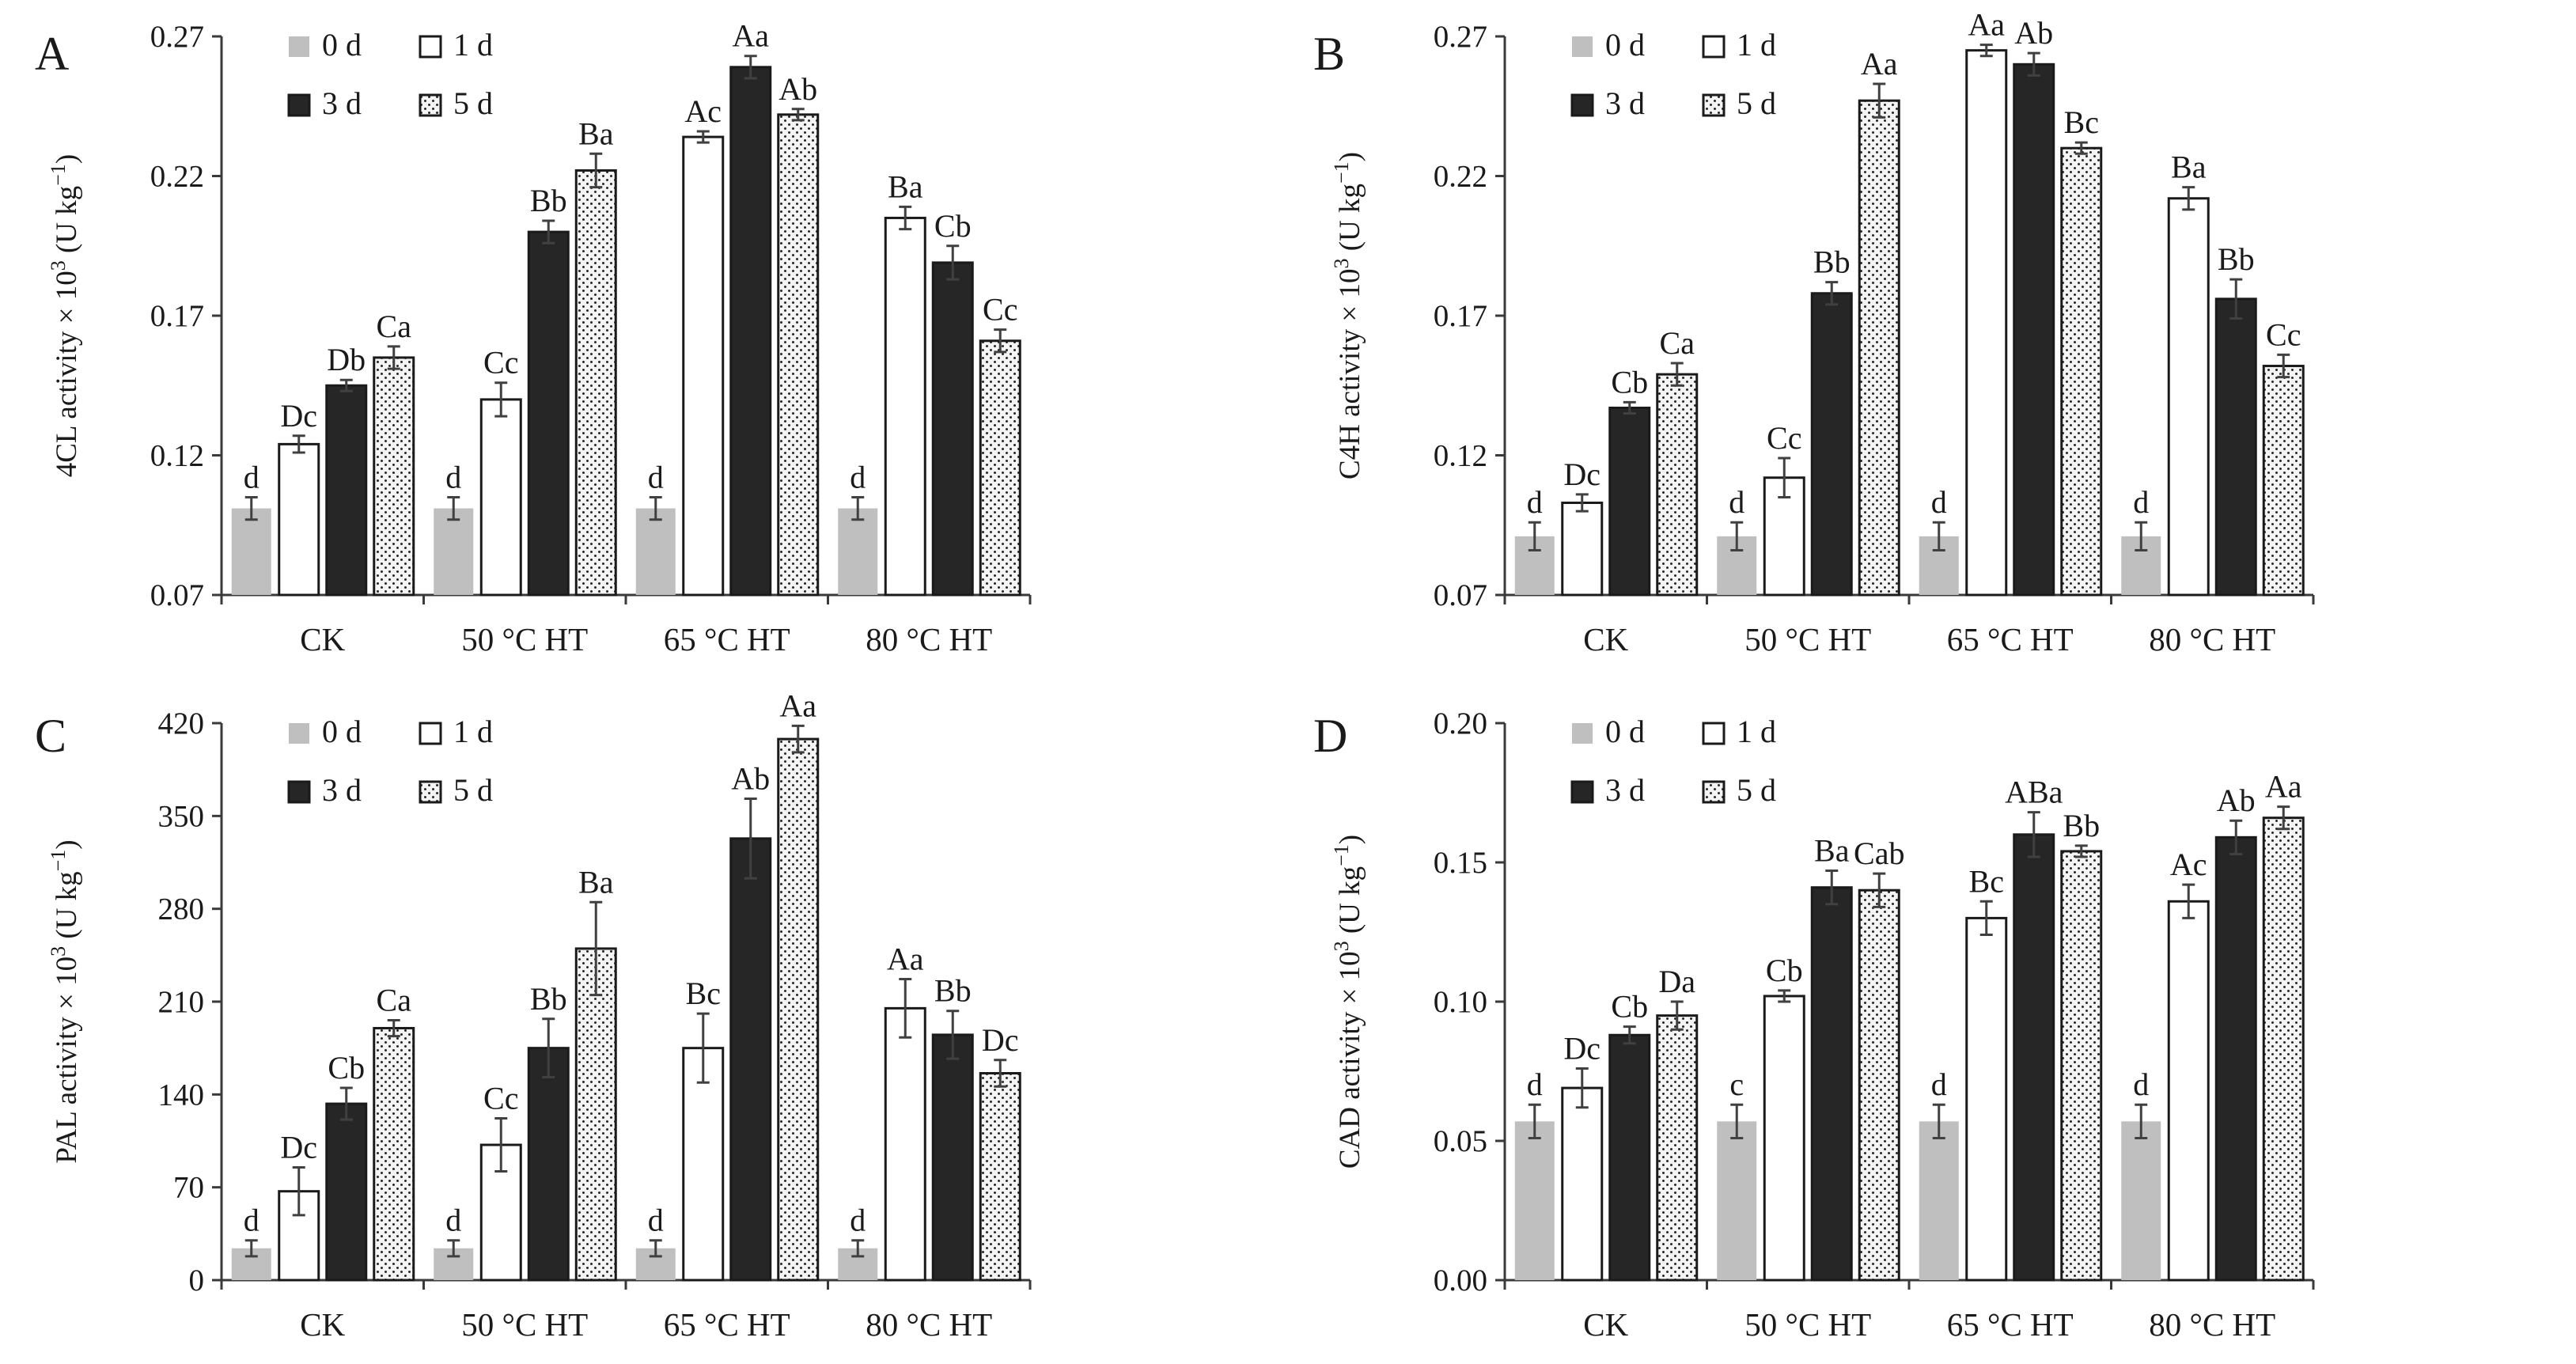 The image size is (2576, 1364). What do you see at coordinates (1460, 863) in the screenshot?
I see `y-tick-label: 0.15` at bounding box center [1460, 863].